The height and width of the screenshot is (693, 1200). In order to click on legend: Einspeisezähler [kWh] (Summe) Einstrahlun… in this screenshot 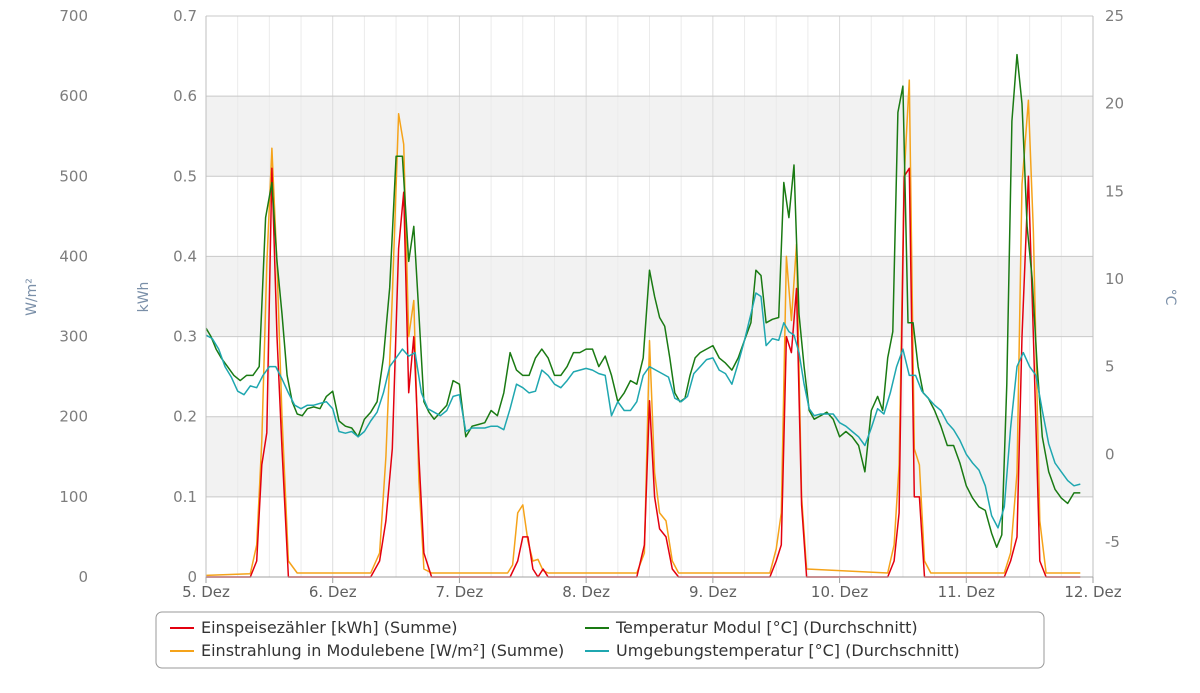, I will do `click(600, 640)`.